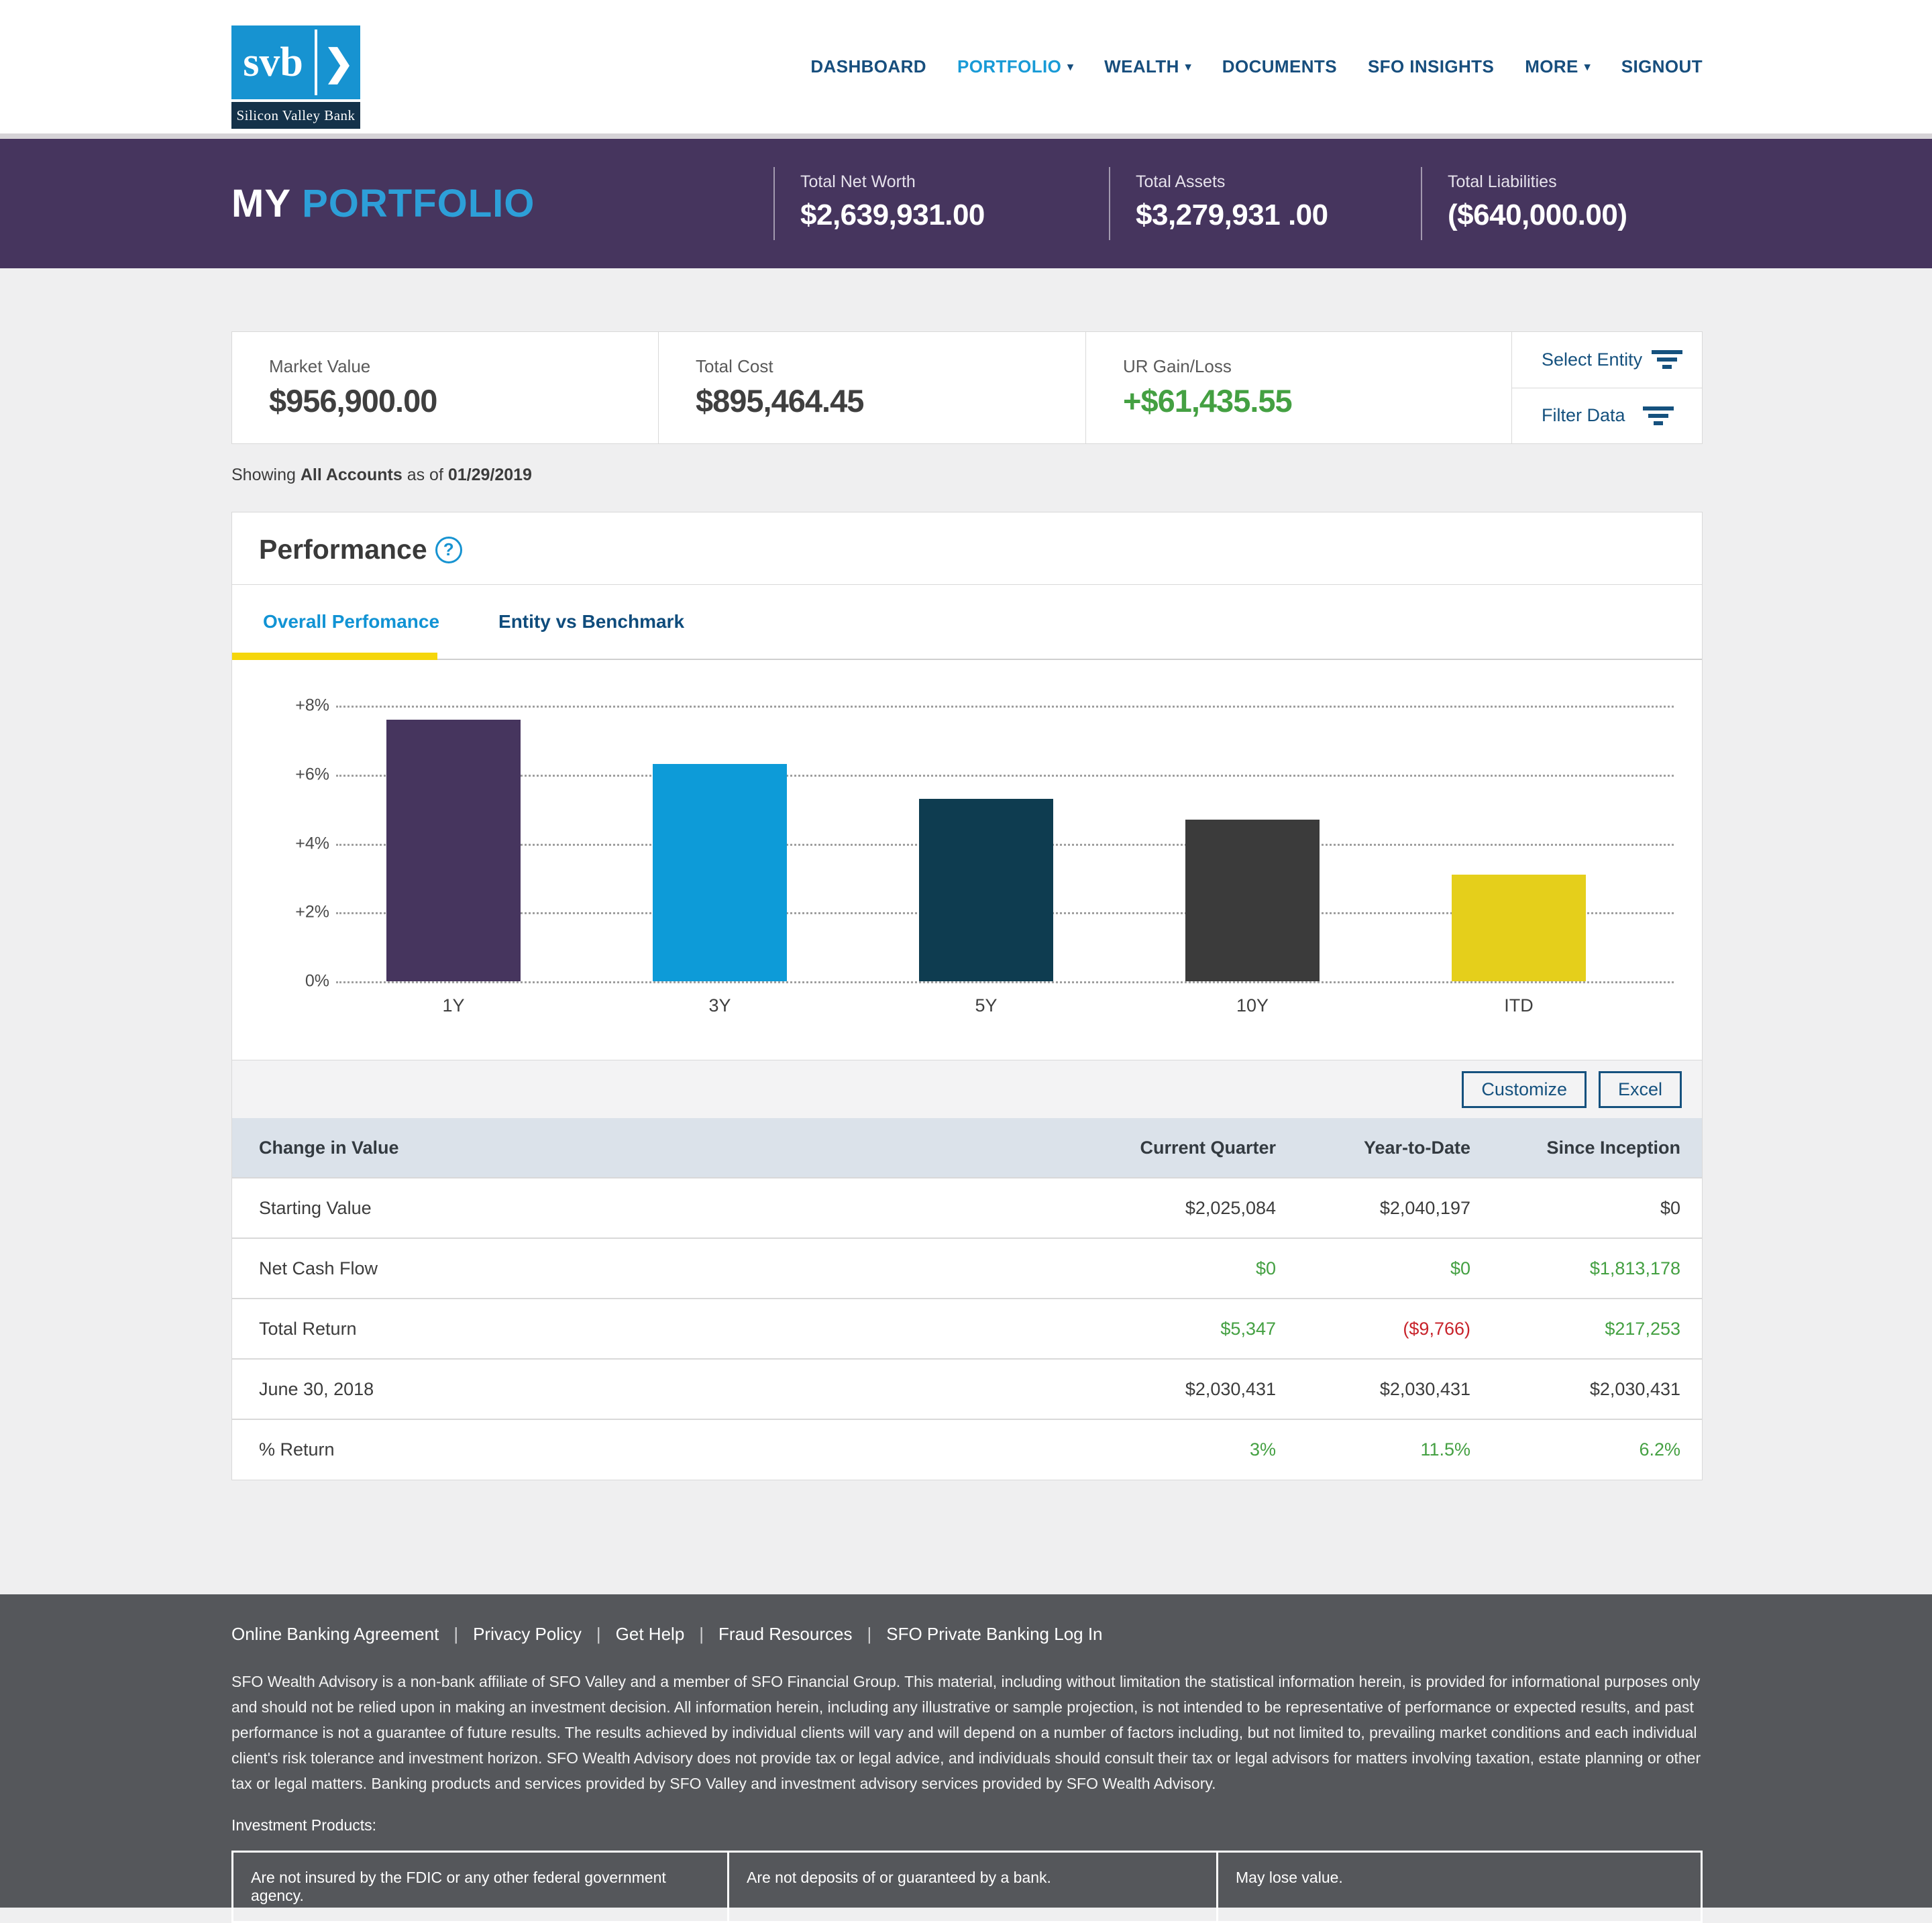  Describe the element at coordinates (1005, 707) in the screenshot. I see `gridline-+8%` at that location.